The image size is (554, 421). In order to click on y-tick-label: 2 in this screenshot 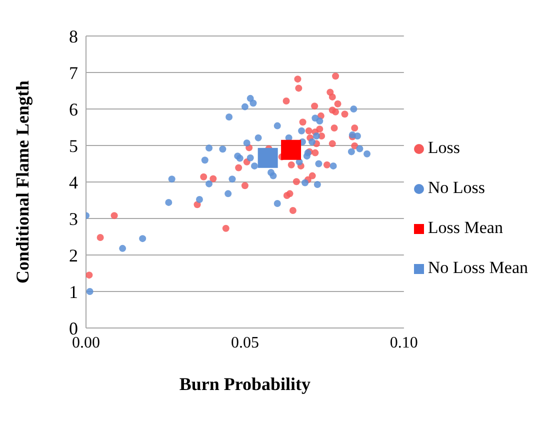, I will do `click(73, 255)`.